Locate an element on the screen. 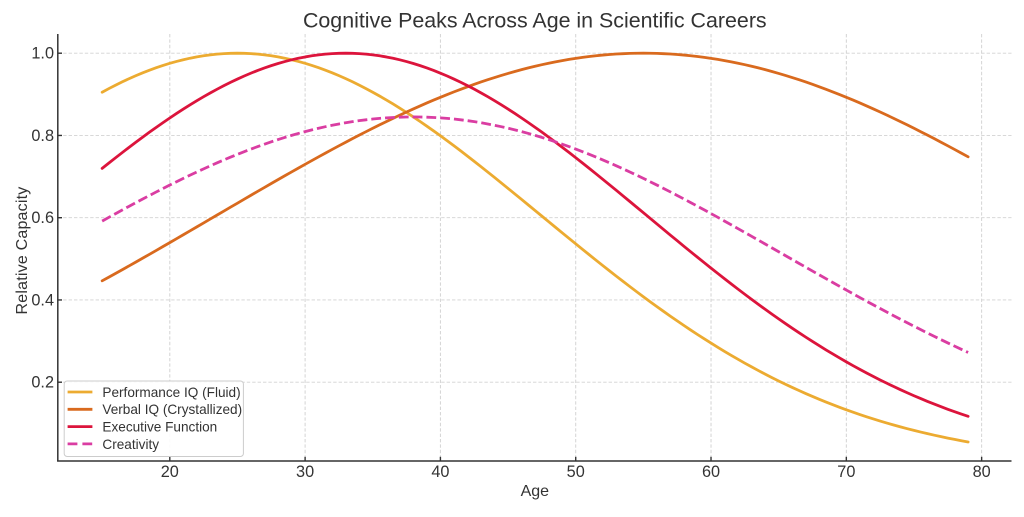 This screenshot has height=517, width=1024. svg-text: 60 is located at coordinates (711, 472).